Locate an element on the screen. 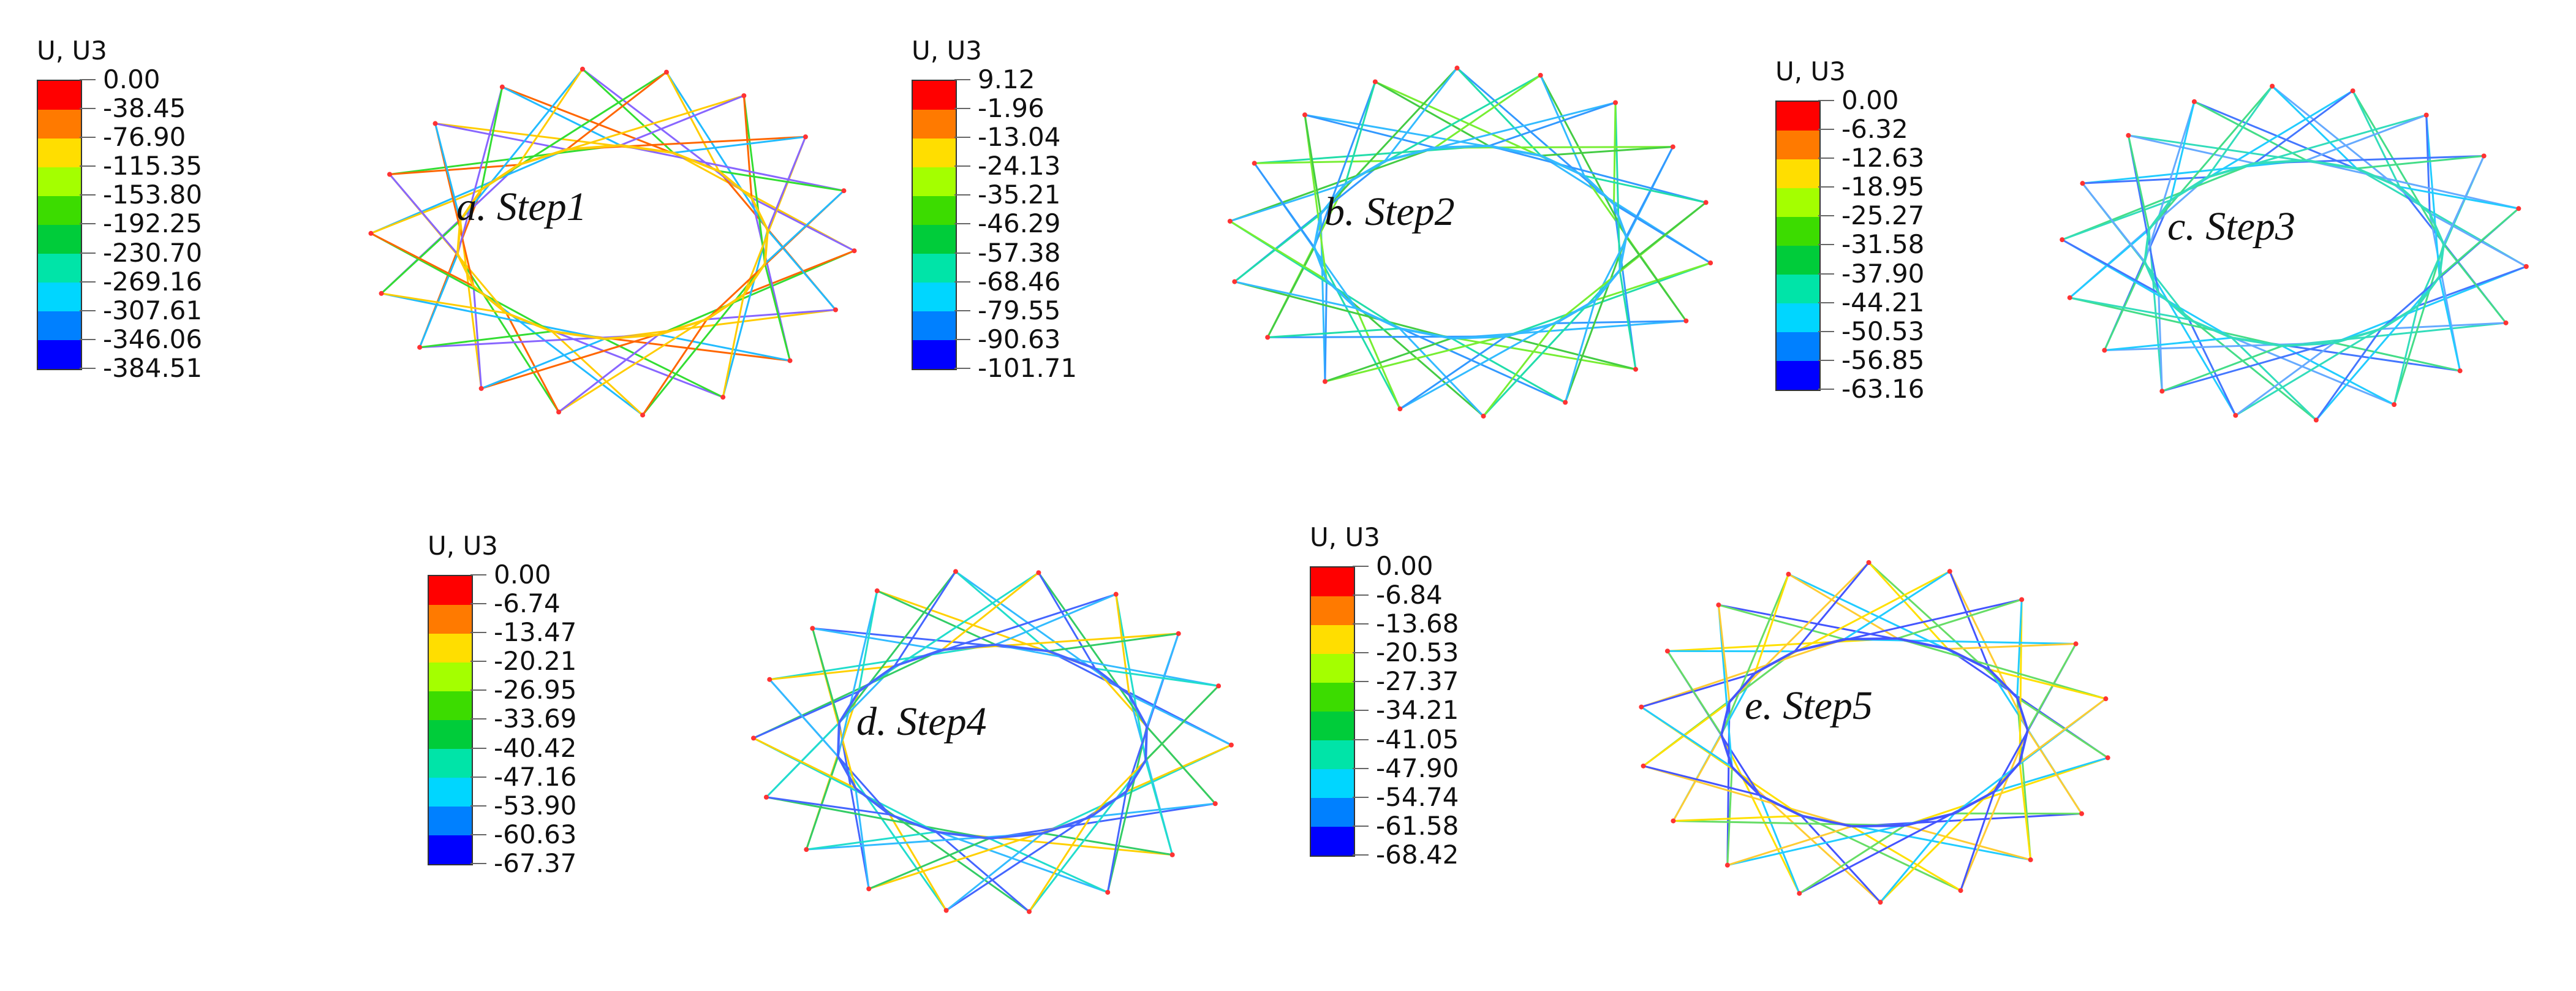  tick-label: 0.00 is located at coordinates (522, 575).